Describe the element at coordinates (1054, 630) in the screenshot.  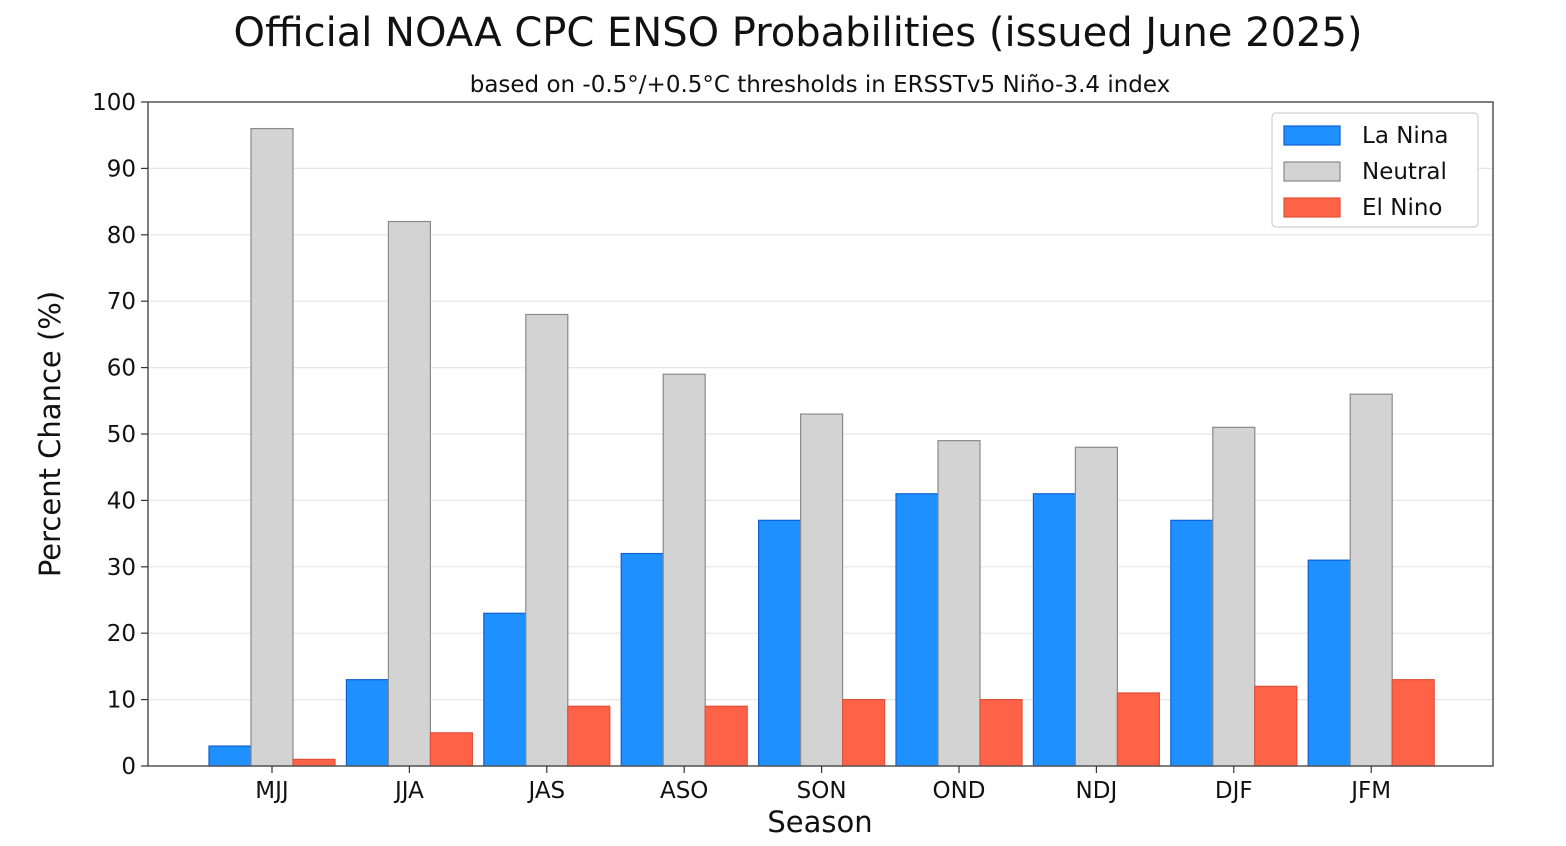
I see `bar-la-nina-ndj` at that location.